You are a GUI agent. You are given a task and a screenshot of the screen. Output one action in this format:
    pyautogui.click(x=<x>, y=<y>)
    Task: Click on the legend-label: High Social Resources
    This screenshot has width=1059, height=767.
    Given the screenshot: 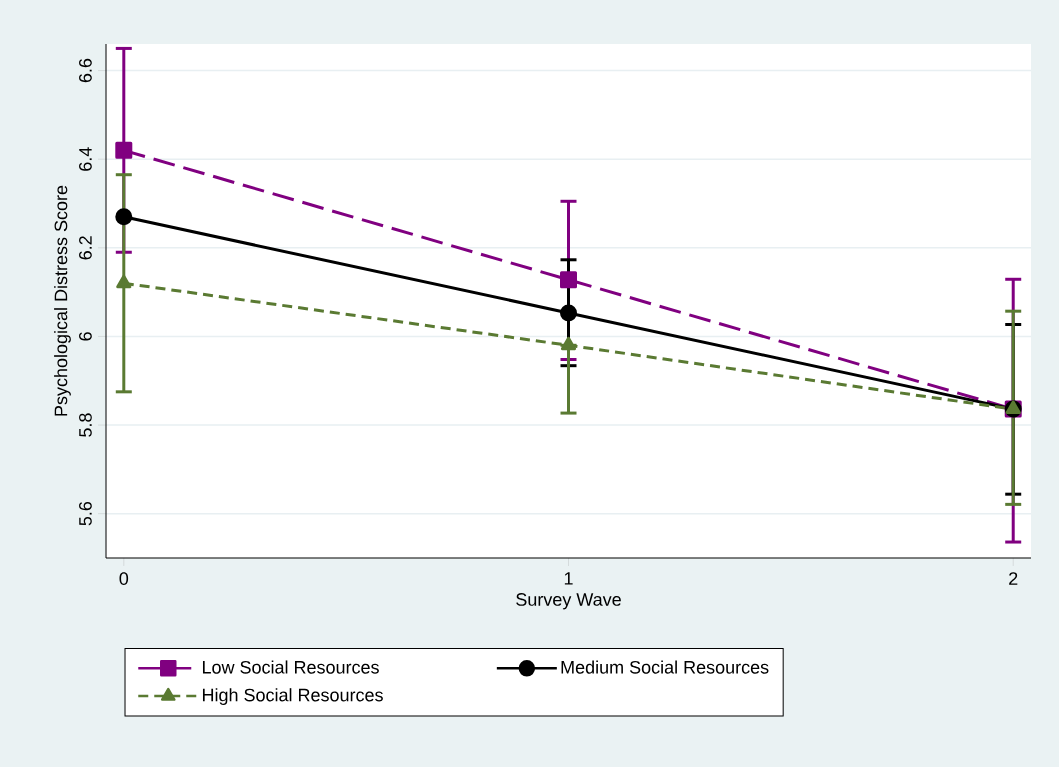 What is the action you would take?
    pyautogui.click(x=292, y=696)
    